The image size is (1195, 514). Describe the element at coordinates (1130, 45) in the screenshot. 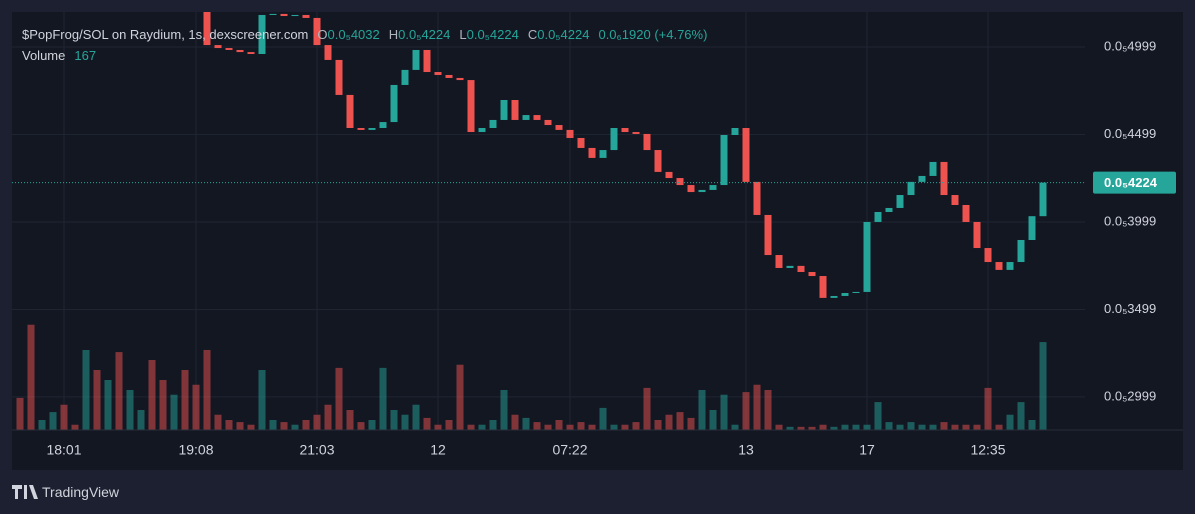

I see `y-tick-label: 0.0₅4999` at that location.